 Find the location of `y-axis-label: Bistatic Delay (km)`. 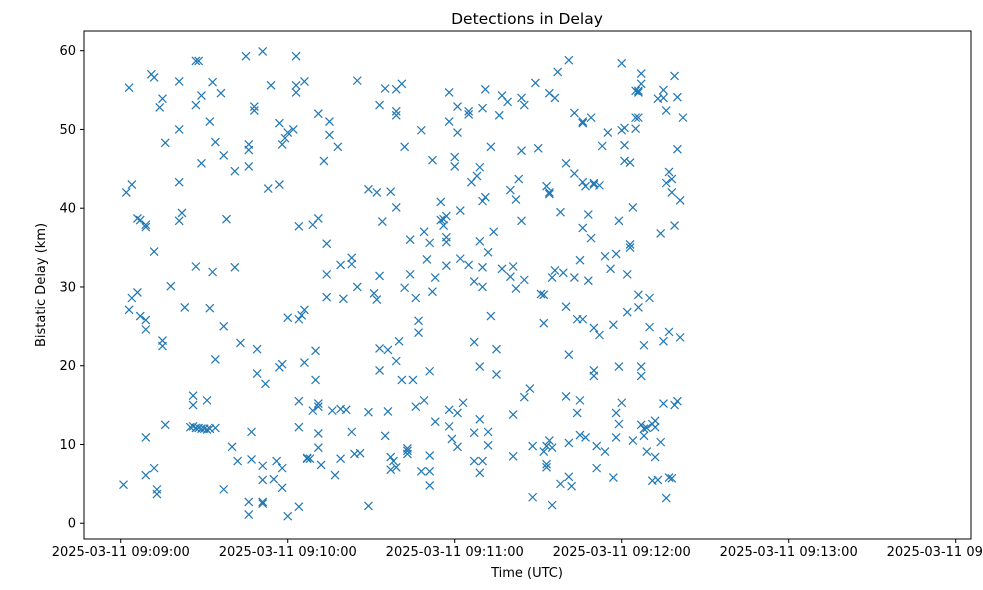

y-axis-label: Bistatic Delay (km) is located at coordinates (41, 285).